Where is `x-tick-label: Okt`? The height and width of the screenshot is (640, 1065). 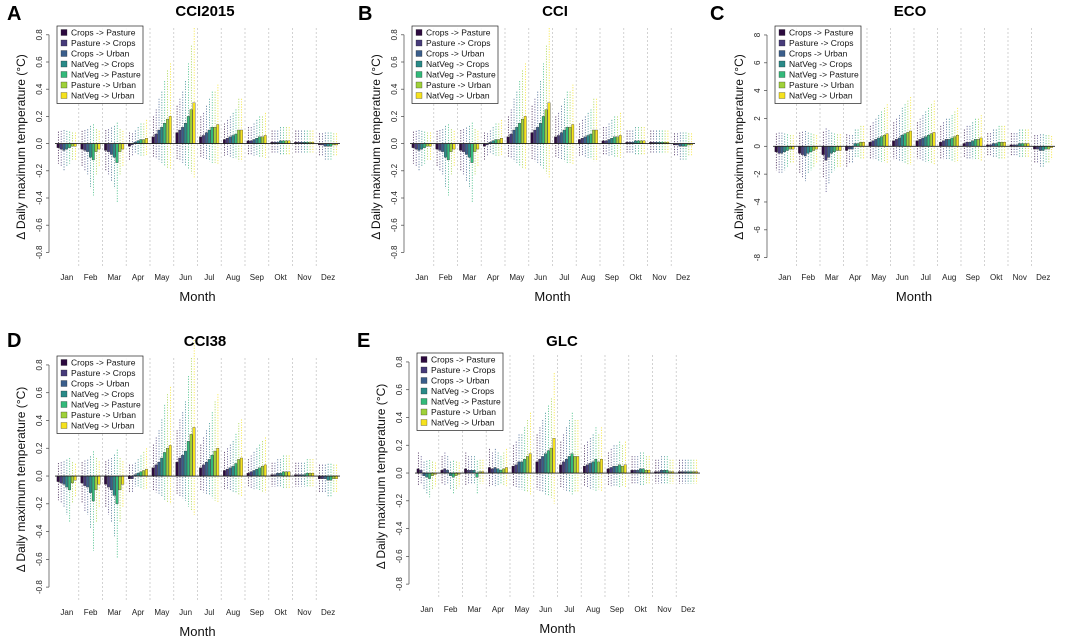 x-tick-label: Okt is located at coordinates (280, 277).